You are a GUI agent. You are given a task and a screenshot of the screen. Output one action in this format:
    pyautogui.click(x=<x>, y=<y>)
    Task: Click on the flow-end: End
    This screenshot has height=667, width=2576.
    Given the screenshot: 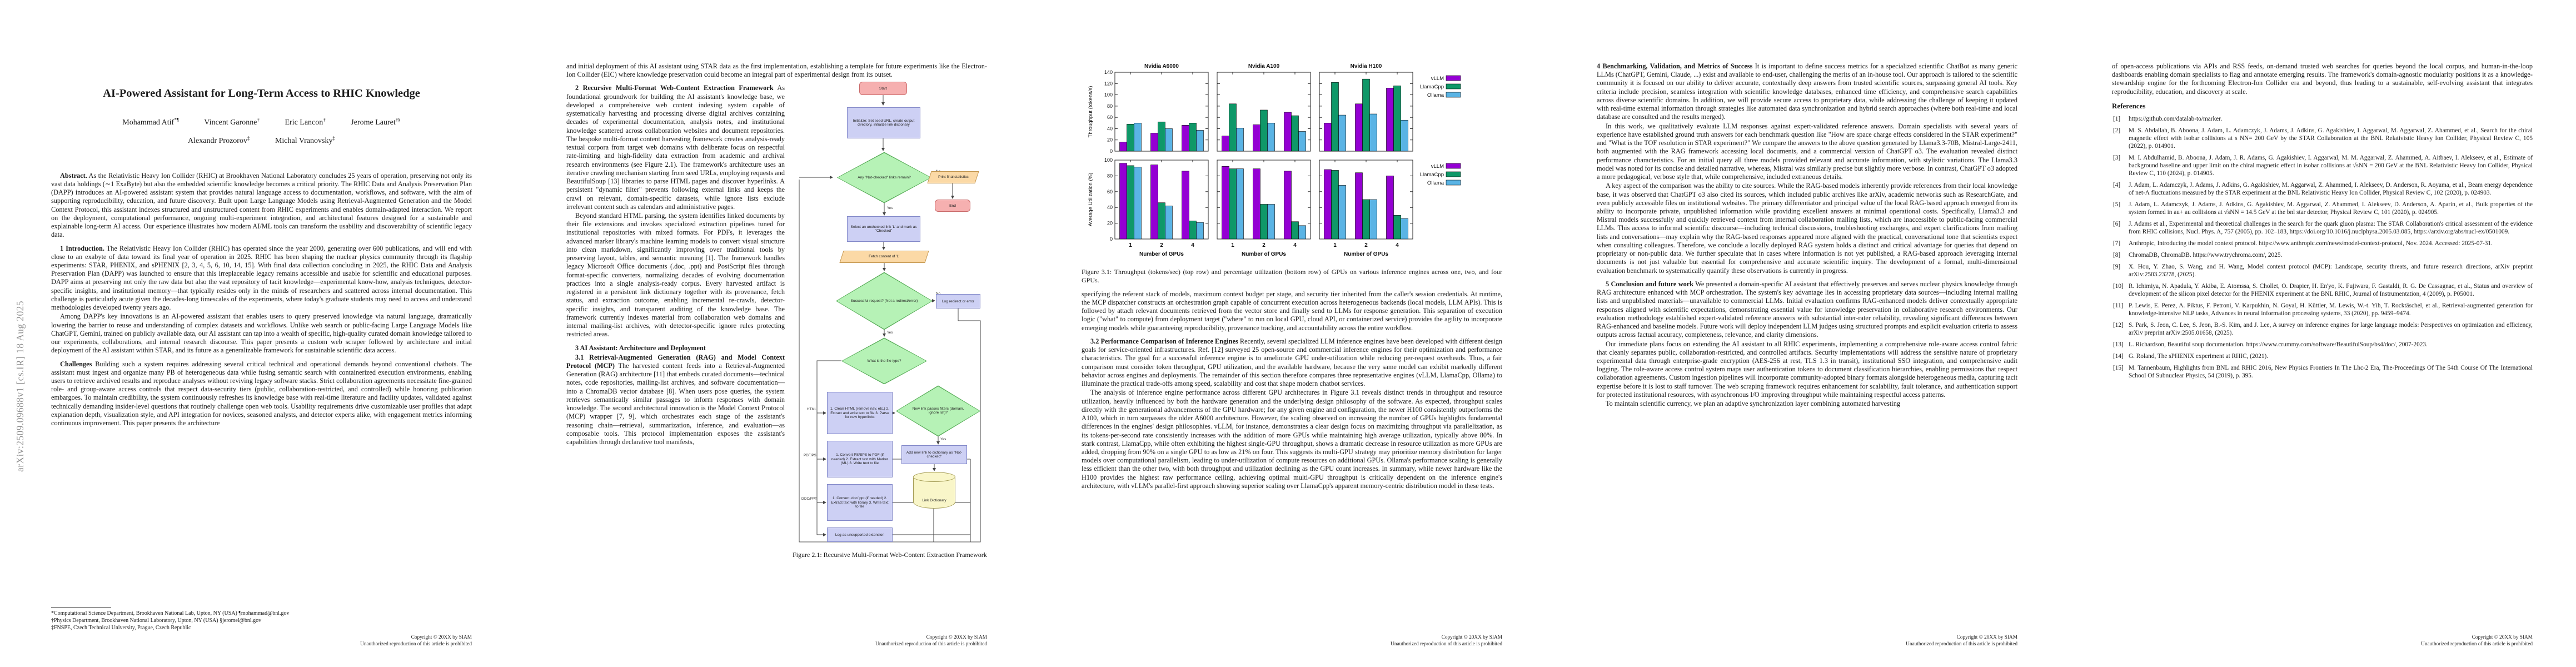 What is the action you would take?
    pyautogui.click(x=952, y=206)
    